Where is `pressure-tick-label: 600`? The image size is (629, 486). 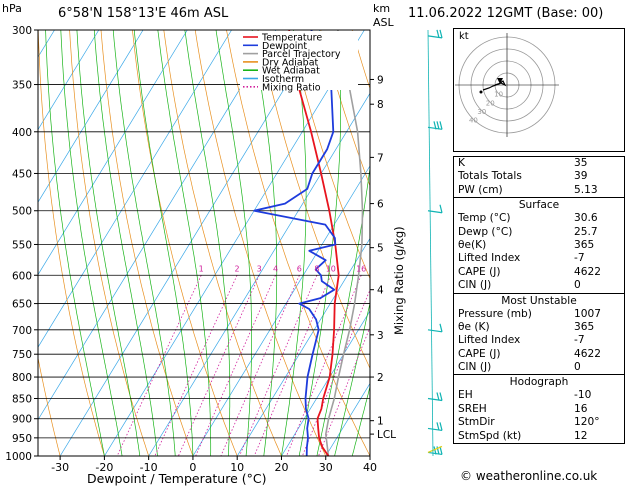
pressure-tick-label: 600 is located at coordinates (22, 276).